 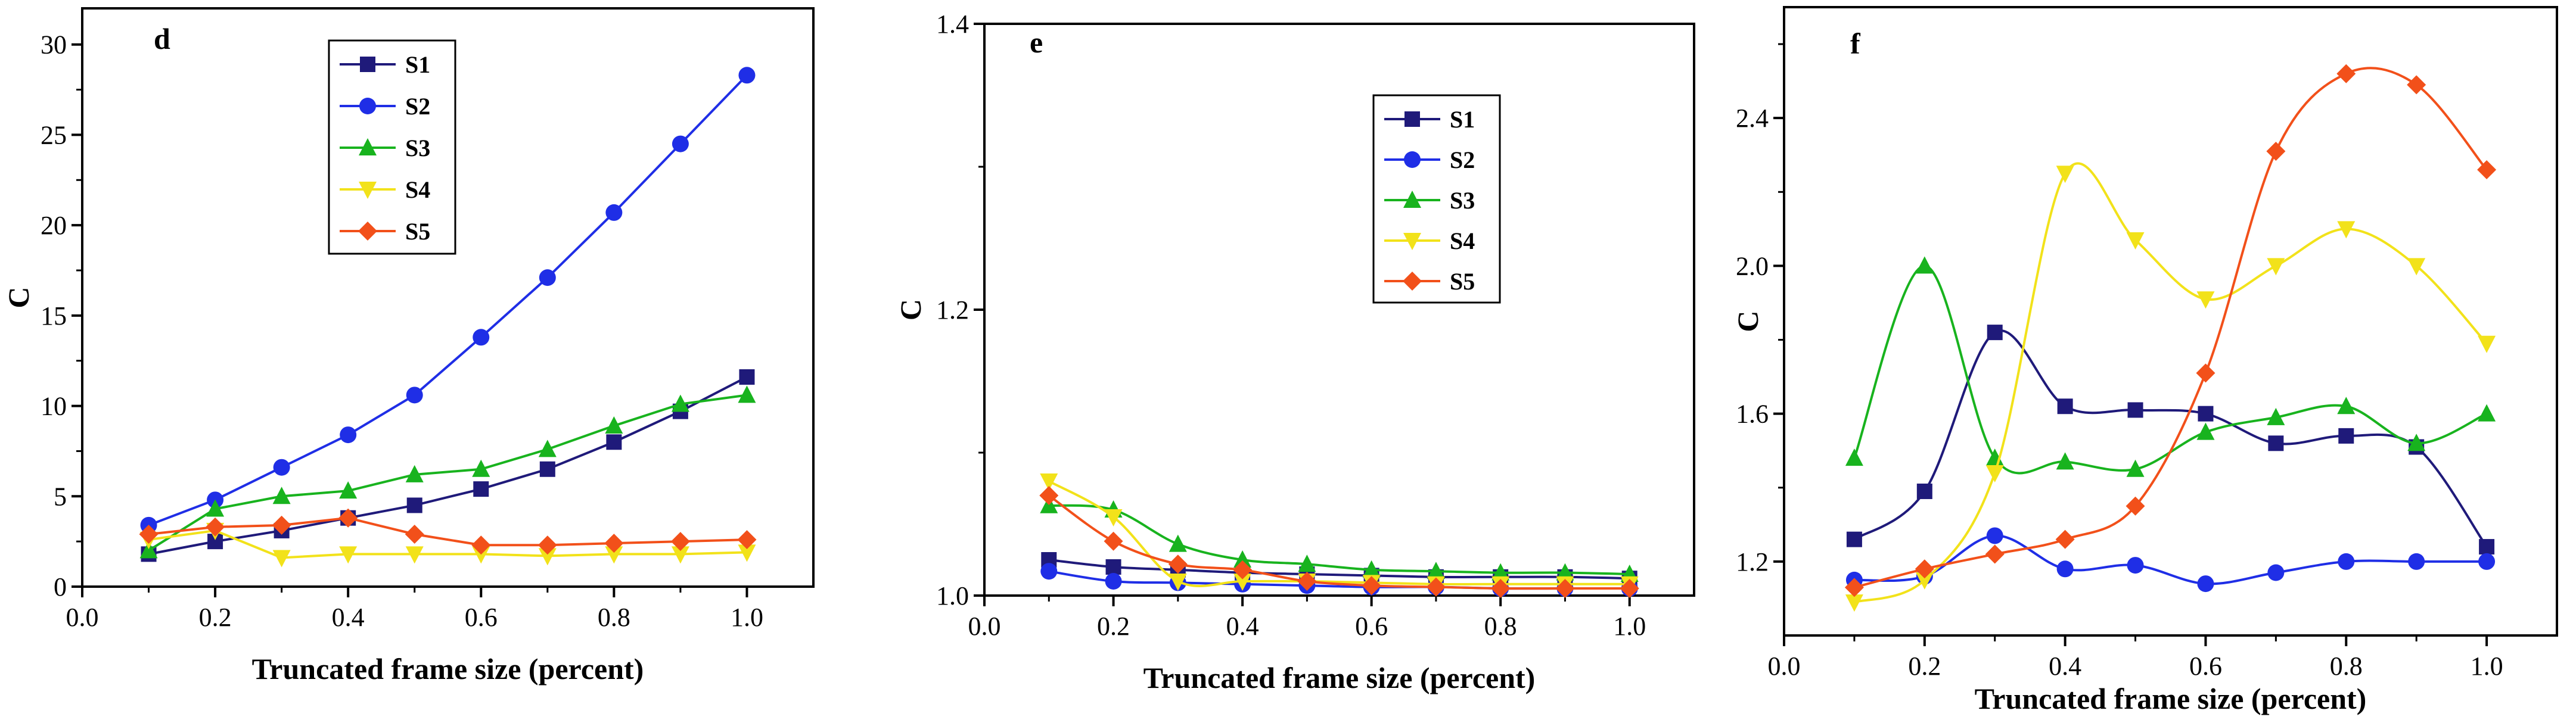 I want to click on panel-e-legend-label-S5: S5, so click(x=1463, y=281).